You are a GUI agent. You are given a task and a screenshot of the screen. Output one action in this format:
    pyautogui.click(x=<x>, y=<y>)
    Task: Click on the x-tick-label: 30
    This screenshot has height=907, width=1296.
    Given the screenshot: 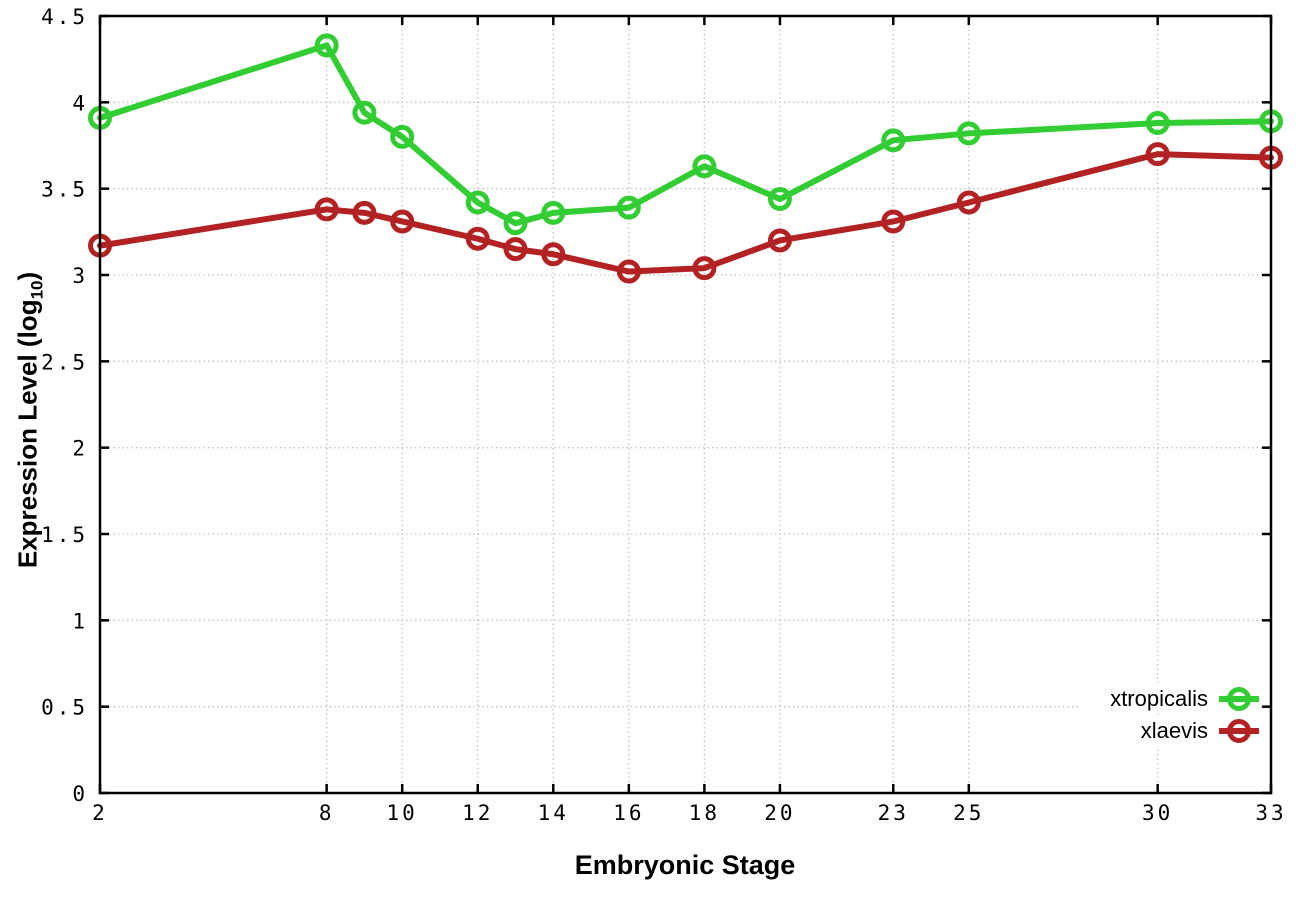 What is the action you would take?
    pyautogui.click(x=1157, y=813)
    